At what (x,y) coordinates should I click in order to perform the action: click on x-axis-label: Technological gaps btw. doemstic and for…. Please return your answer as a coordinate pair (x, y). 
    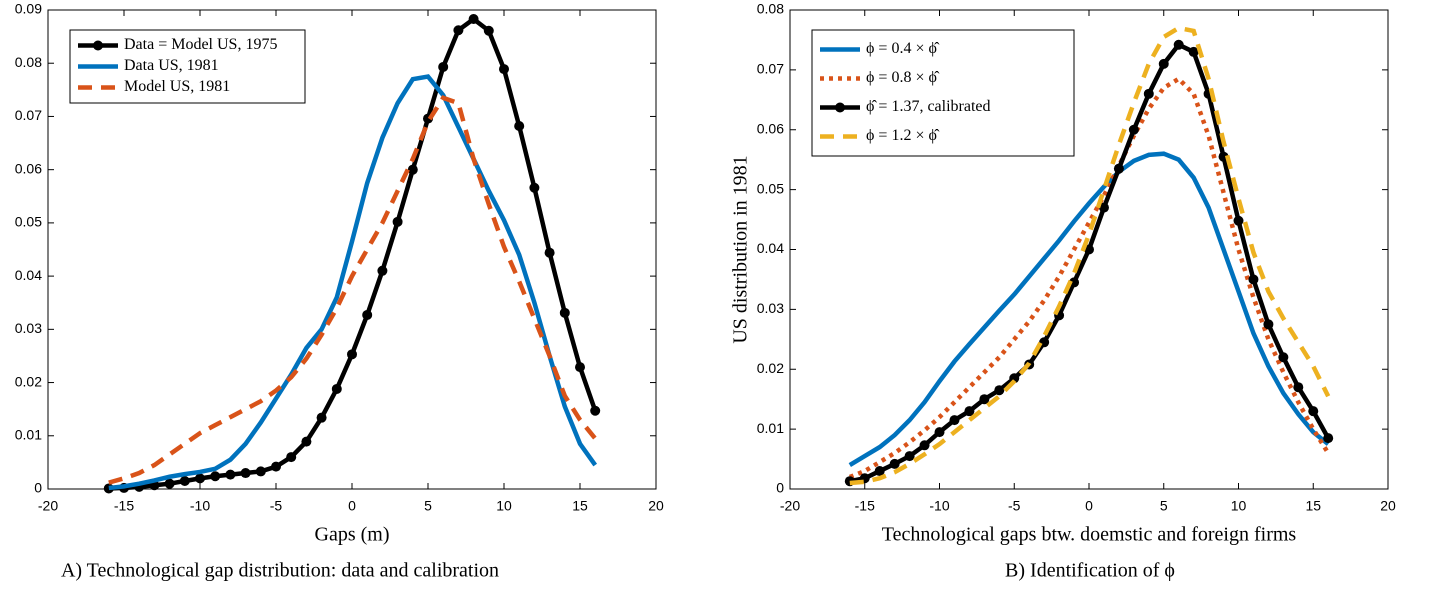
    Looking at the image, I should click on (1089, 535).